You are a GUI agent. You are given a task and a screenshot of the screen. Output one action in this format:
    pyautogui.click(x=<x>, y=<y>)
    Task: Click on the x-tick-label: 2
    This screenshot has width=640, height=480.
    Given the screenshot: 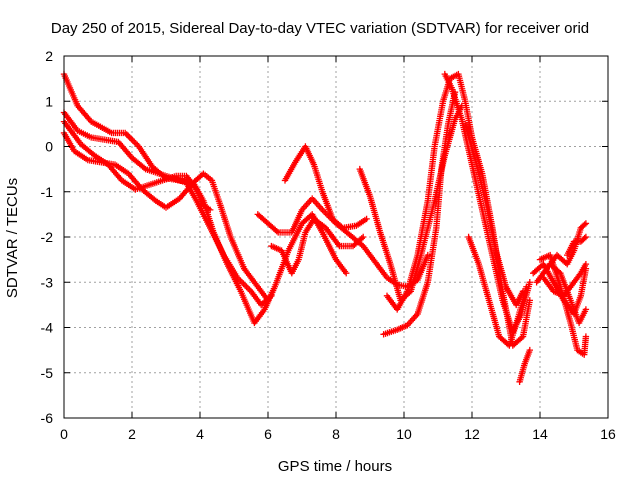 What is the action you would take?
    pyautogui.click(x=132, y=434)
    